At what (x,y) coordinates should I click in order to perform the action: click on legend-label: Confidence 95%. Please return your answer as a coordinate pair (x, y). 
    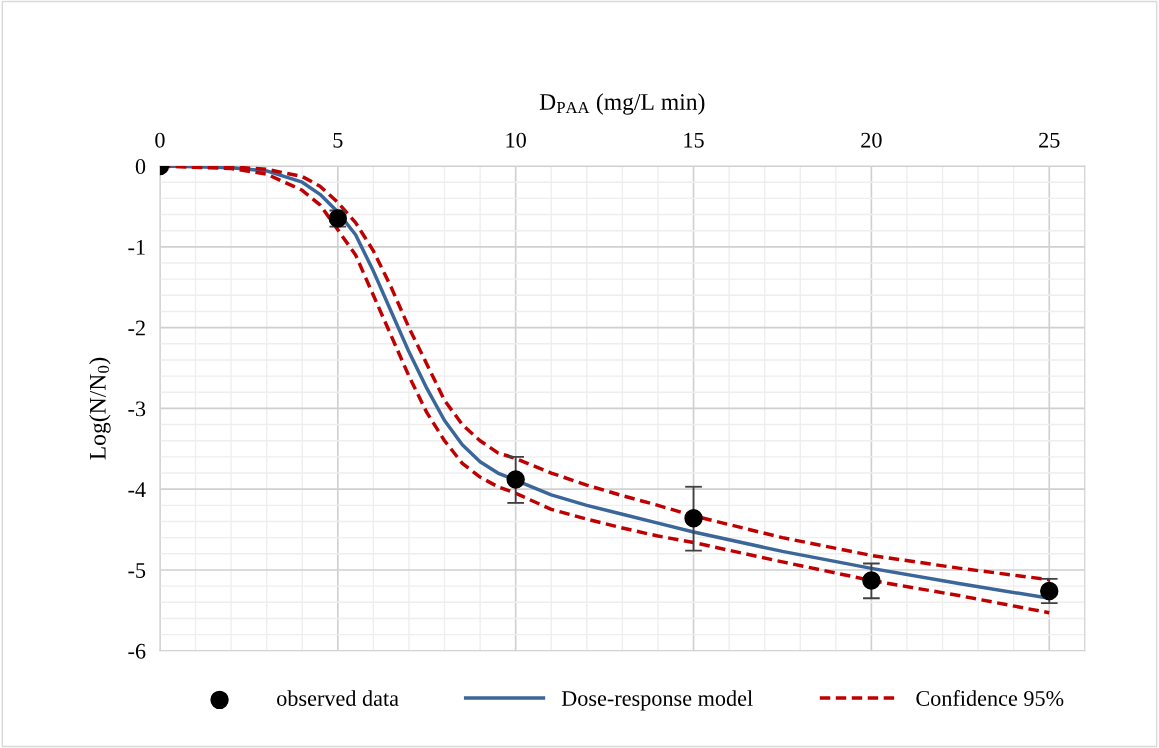
    Looking at the image, I should click on (990, 698).